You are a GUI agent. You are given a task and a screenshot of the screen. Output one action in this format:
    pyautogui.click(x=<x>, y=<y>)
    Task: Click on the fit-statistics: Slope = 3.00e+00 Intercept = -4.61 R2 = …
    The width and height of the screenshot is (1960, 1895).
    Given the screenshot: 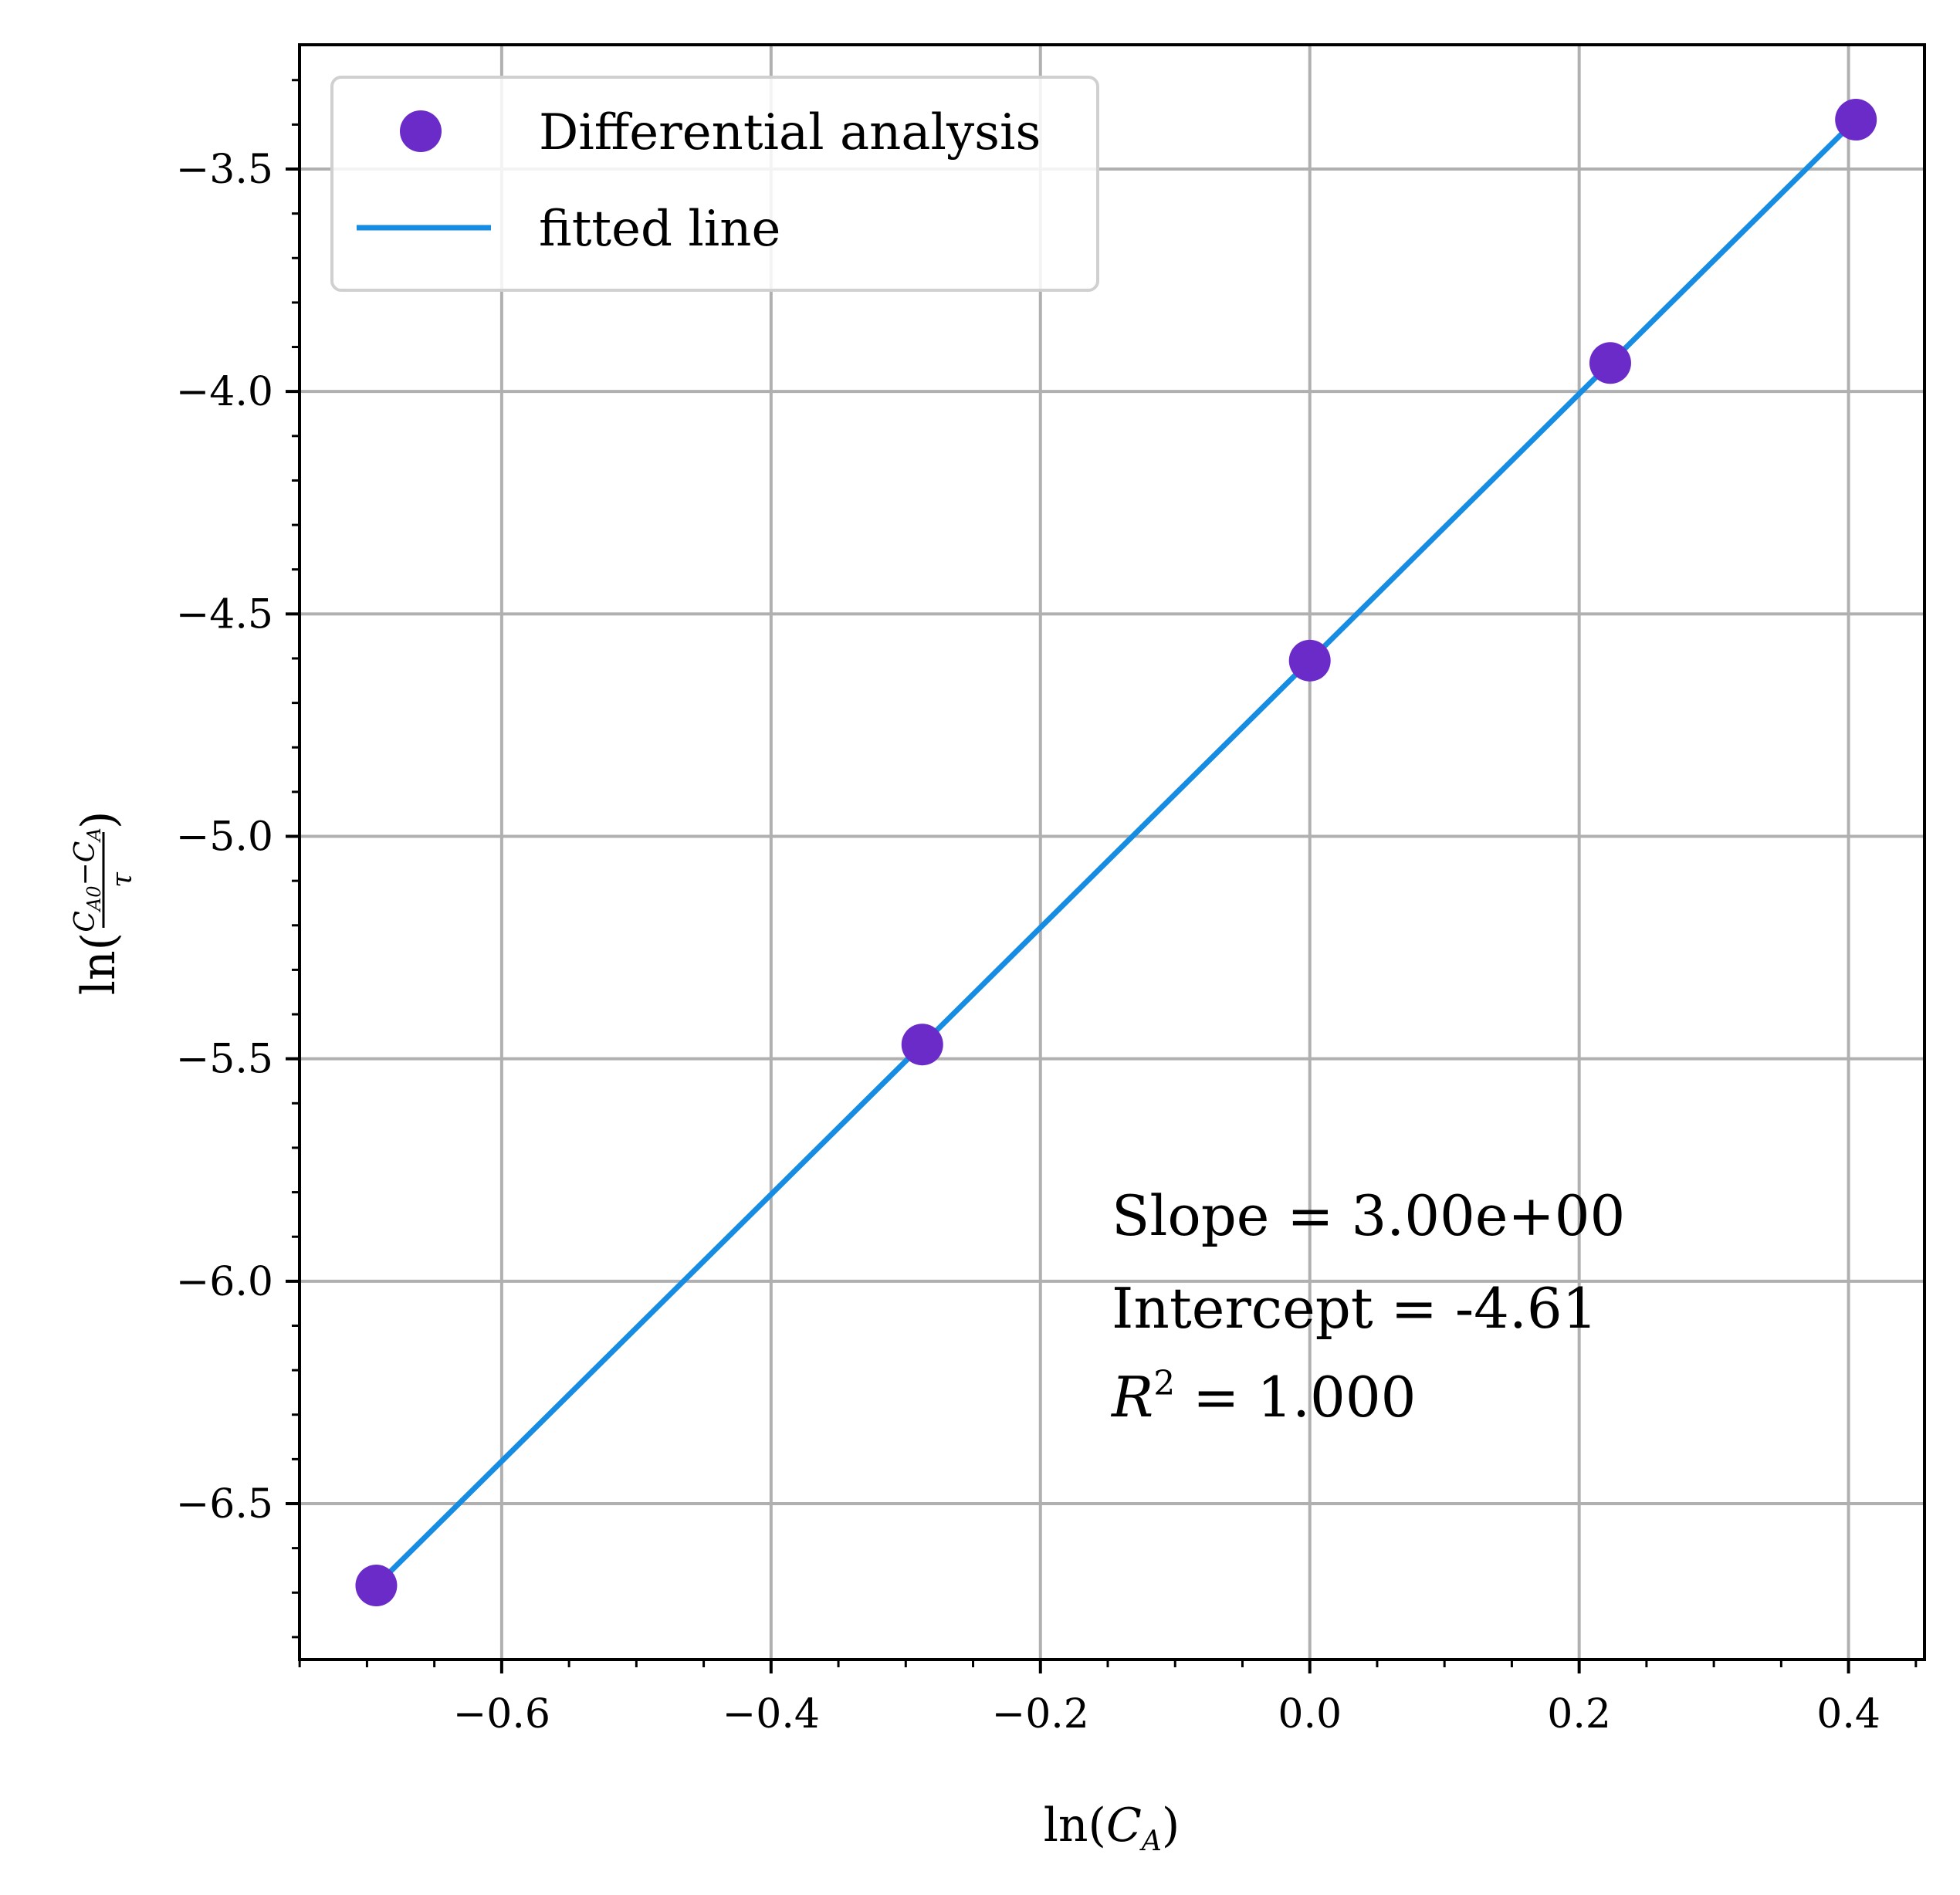 What is the action you would take?
    pyautogui.click(x=1367, y=1306)
    